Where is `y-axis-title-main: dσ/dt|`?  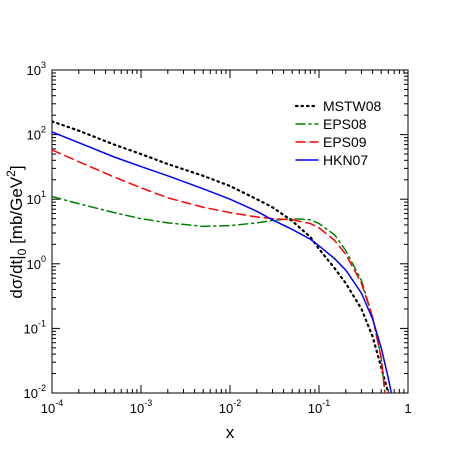 y-axis-title-main: dσ/dt| is located at coordinates (16, 276).